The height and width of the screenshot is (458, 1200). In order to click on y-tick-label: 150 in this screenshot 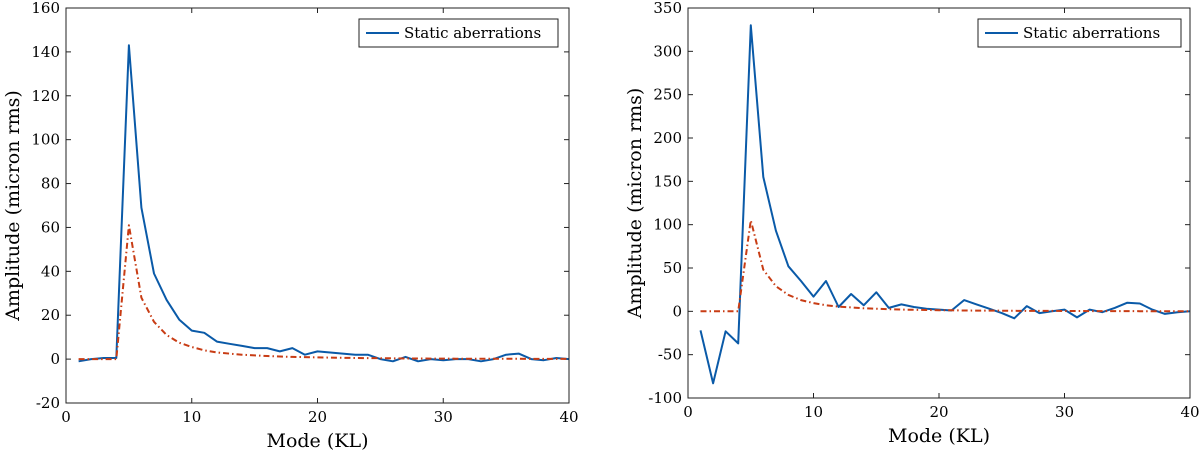, I will do `click(667, 181)`.